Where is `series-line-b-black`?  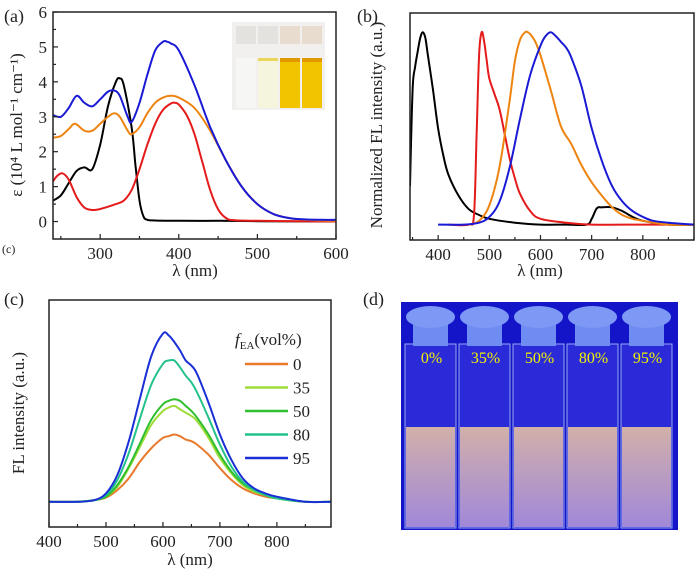 series-line-b-black is located at coordinates (552, 129).